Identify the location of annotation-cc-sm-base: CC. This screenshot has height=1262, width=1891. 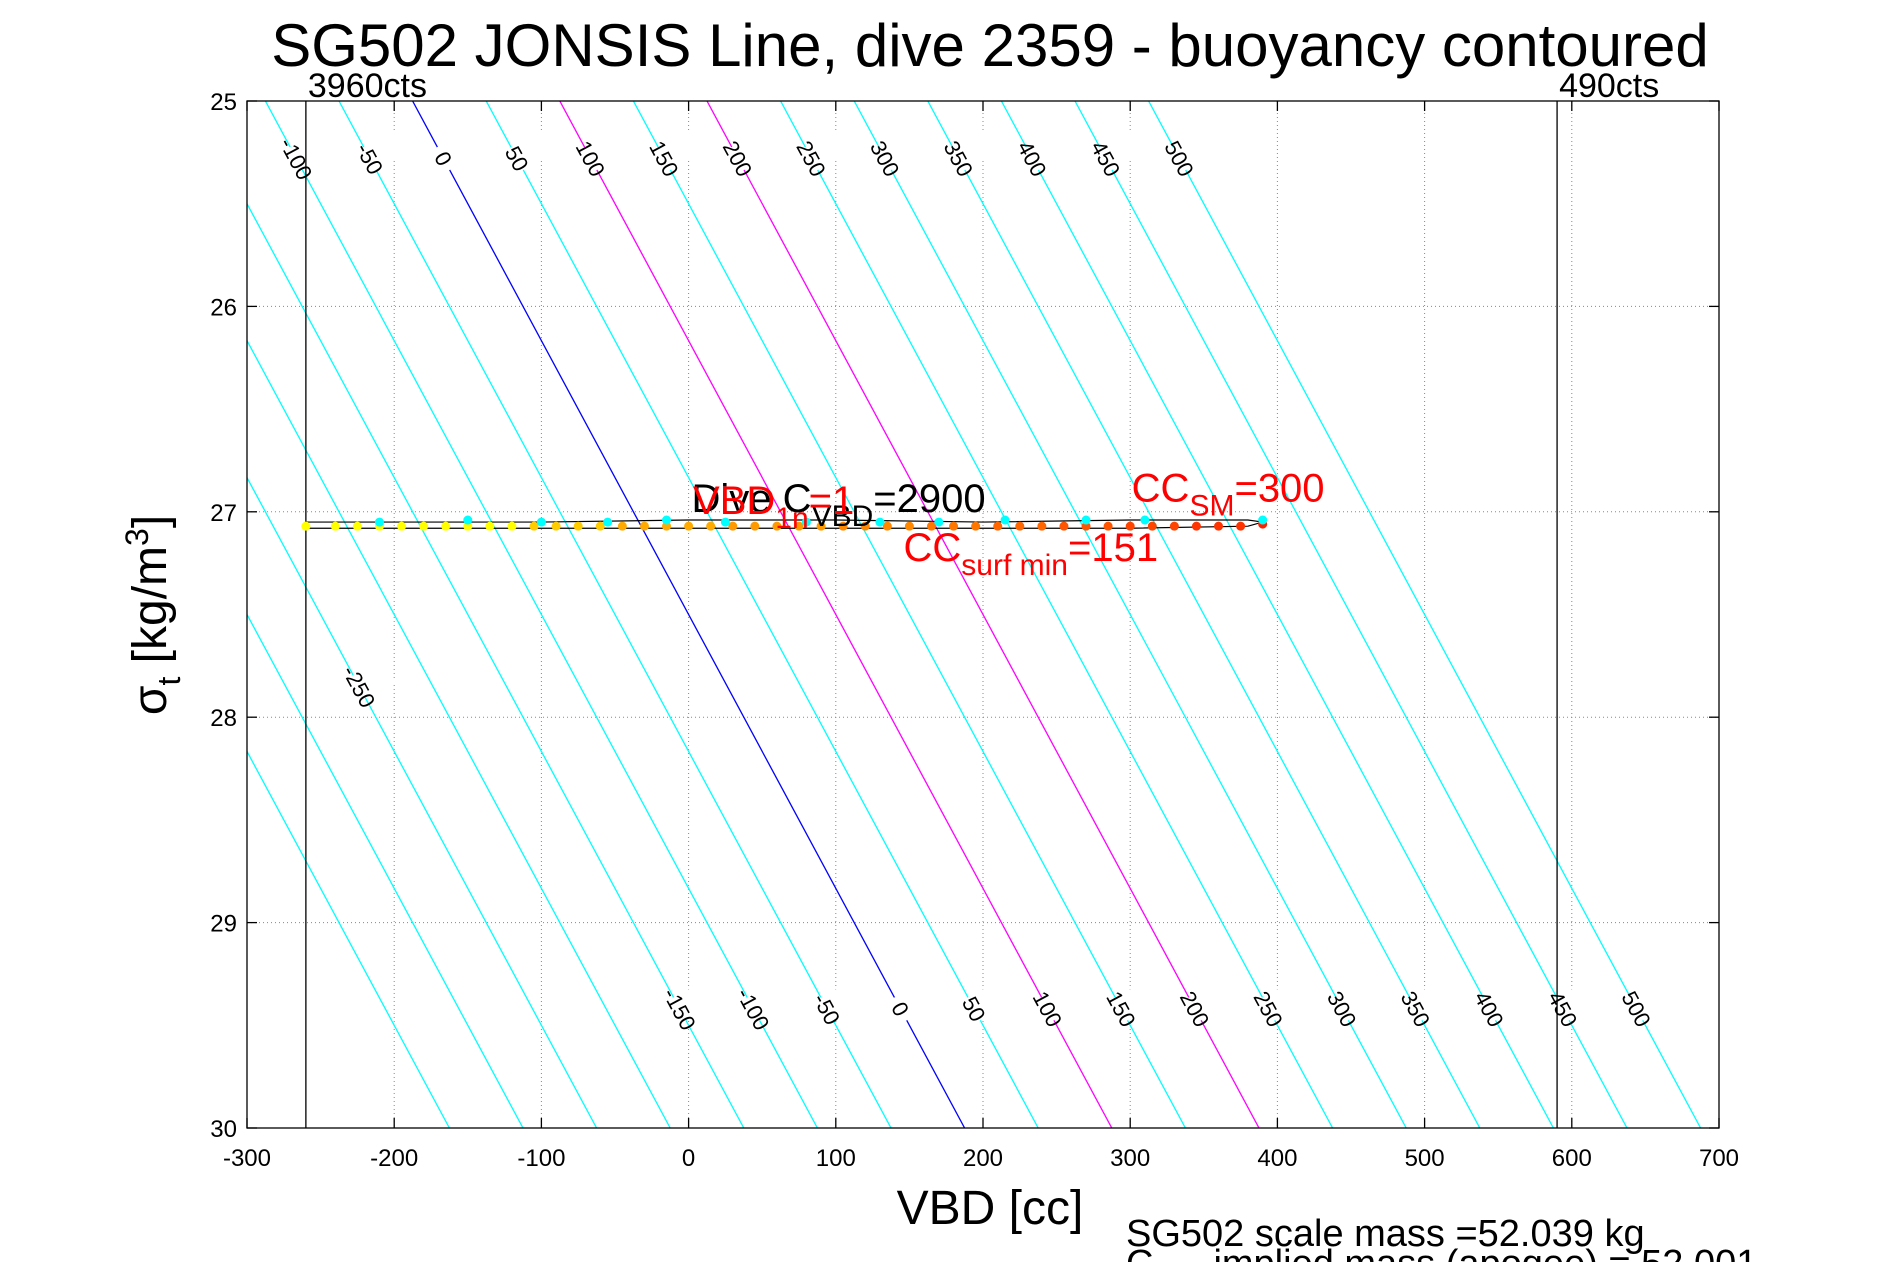
(1161, 489).